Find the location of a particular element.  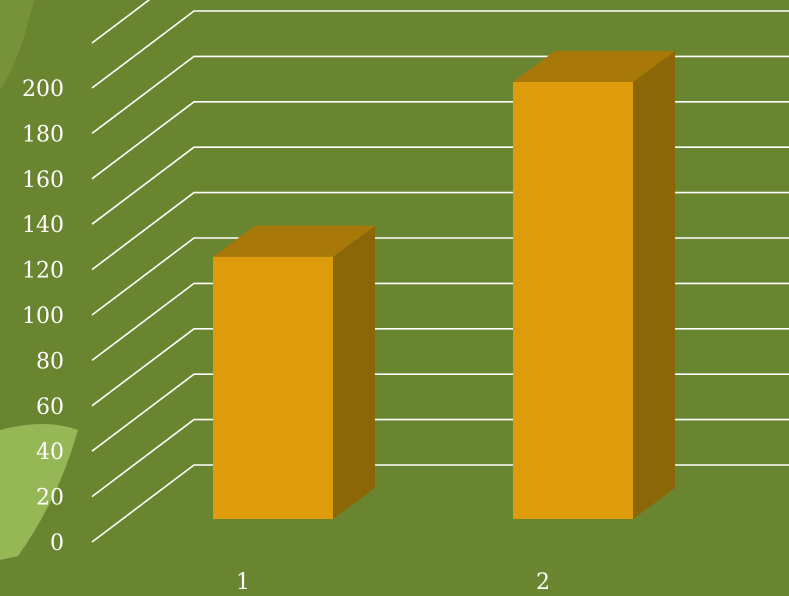

y-tick-label-0: 0 is located at coordinates (57, 543).